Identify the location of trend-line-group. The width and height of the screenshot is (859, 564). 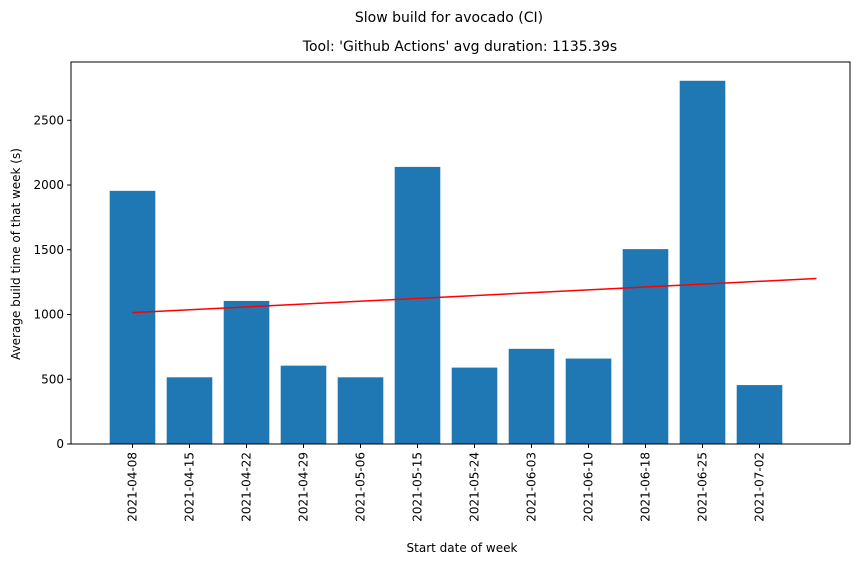
(474, 295).